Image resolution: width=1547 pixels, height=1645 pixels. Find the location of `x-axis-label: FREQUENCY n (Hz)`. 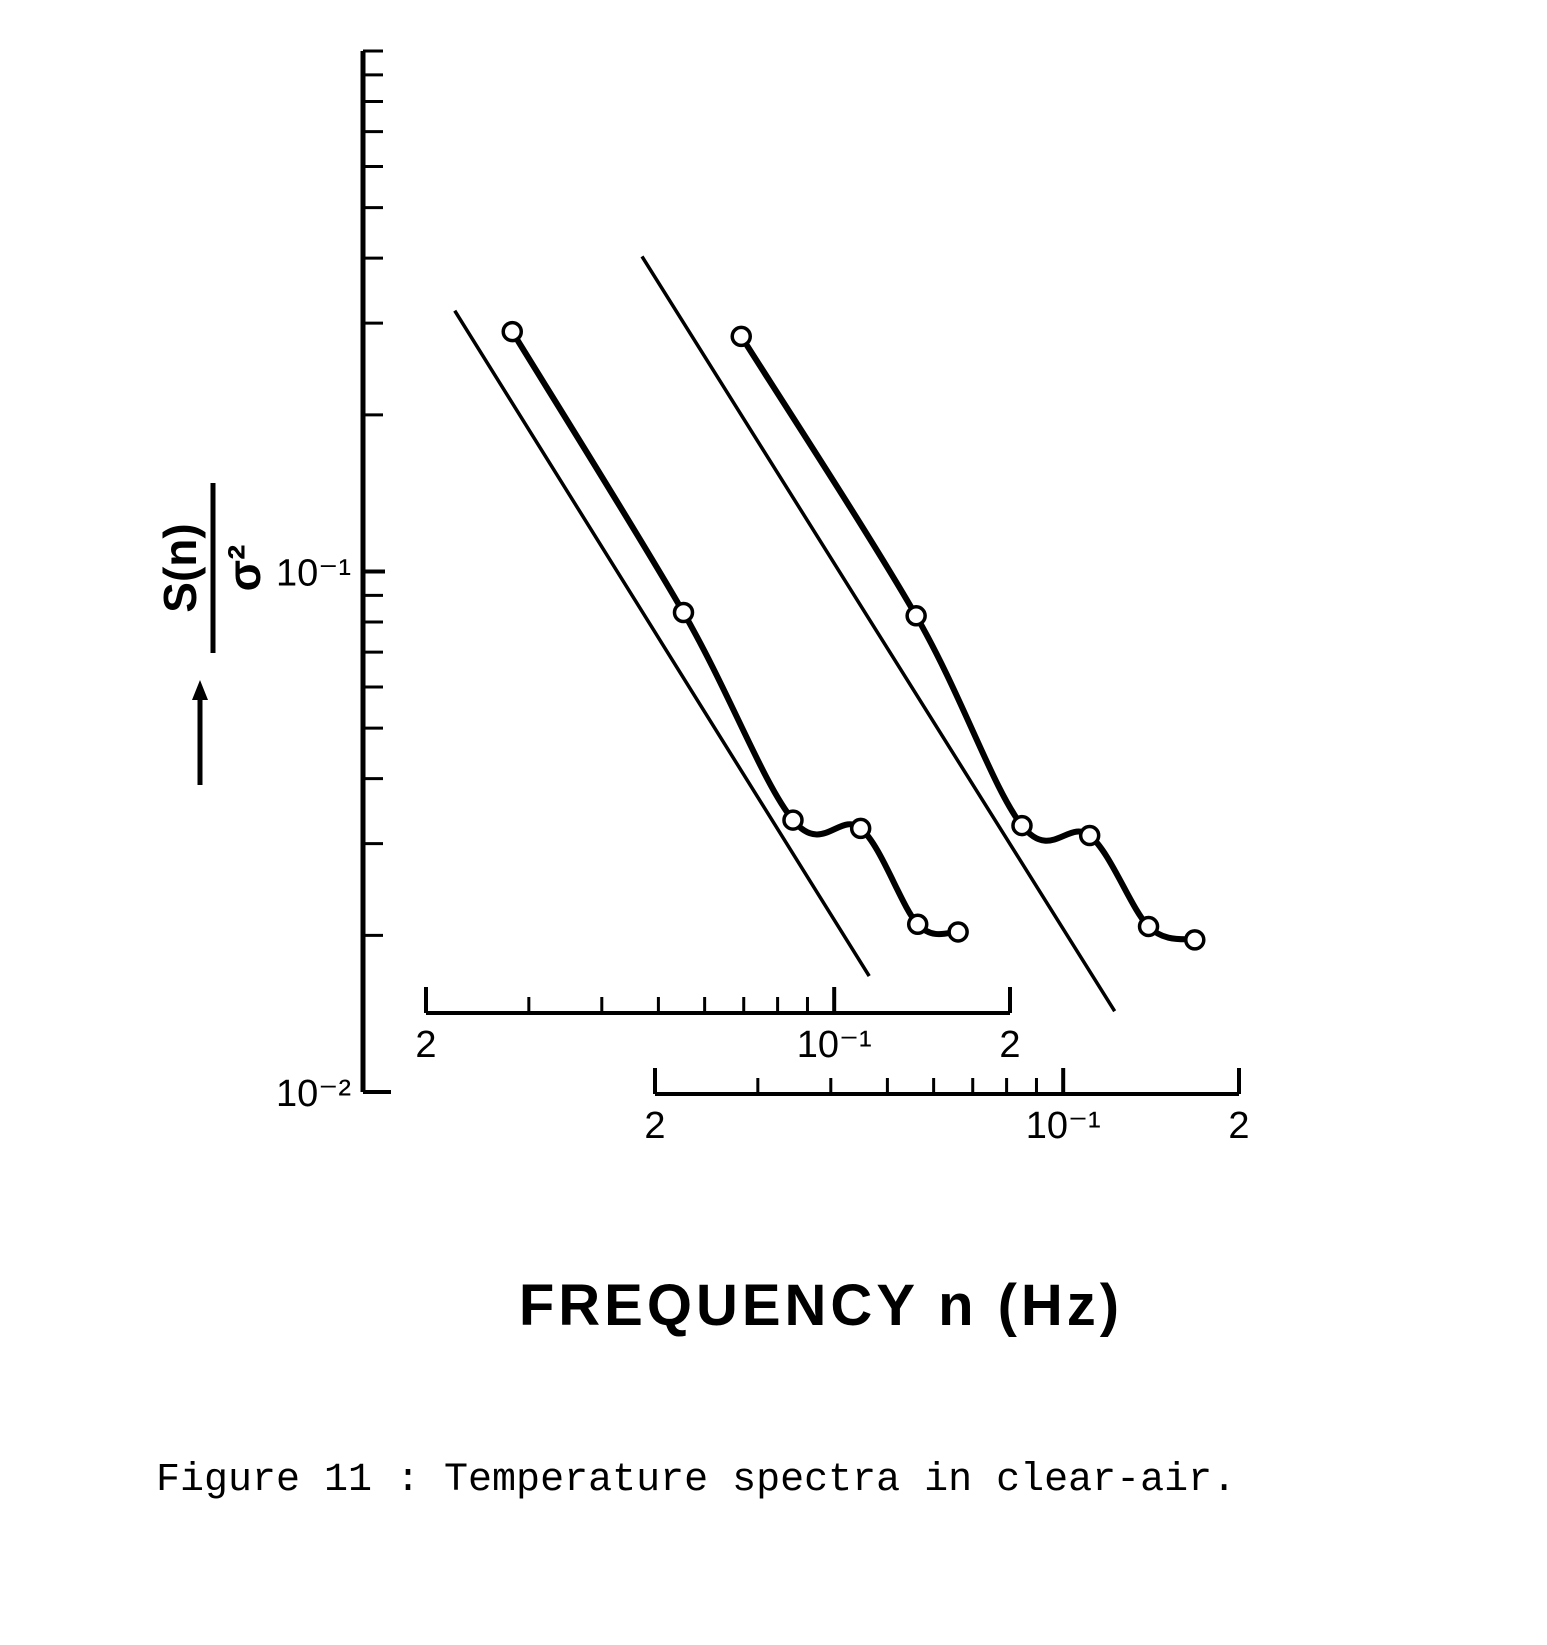

x-axis-label: FREQUENCY n (Hz) is located at coordinates (821, 1305).